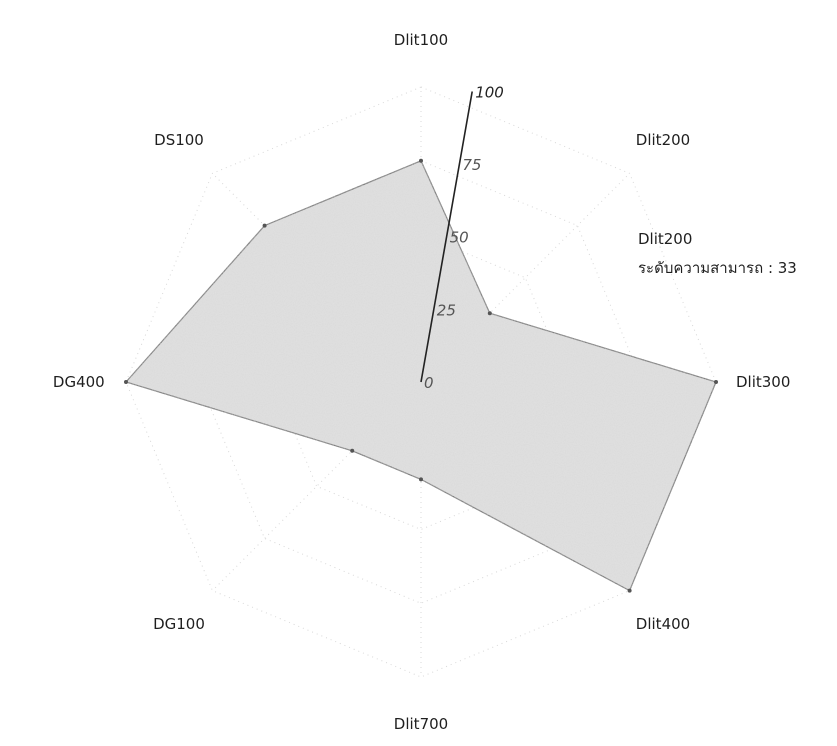 This screenshot has width=837, height=746. Describe the element at coordinates (489, 313) in the screenshot. I see `data-point-dlit200` at that location.